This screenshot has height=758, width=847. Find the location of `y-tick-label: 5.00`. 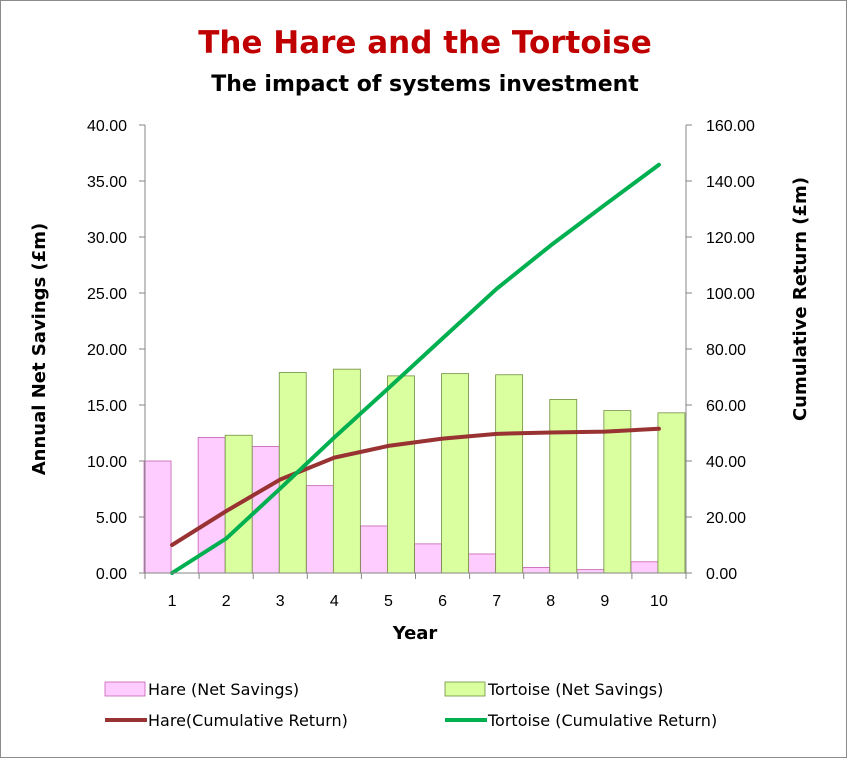

y-tick-label: 5.00 is located at coordinates (111, 518).